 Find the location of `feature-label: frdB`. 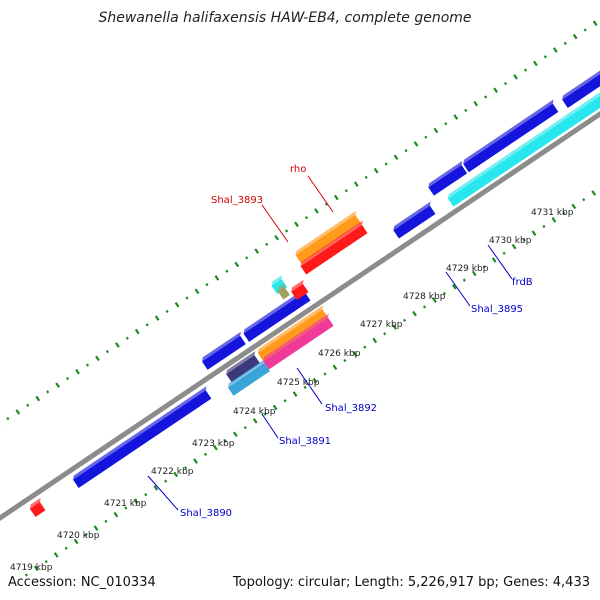

feature-label: frdB is located at coordinates (522, 282).